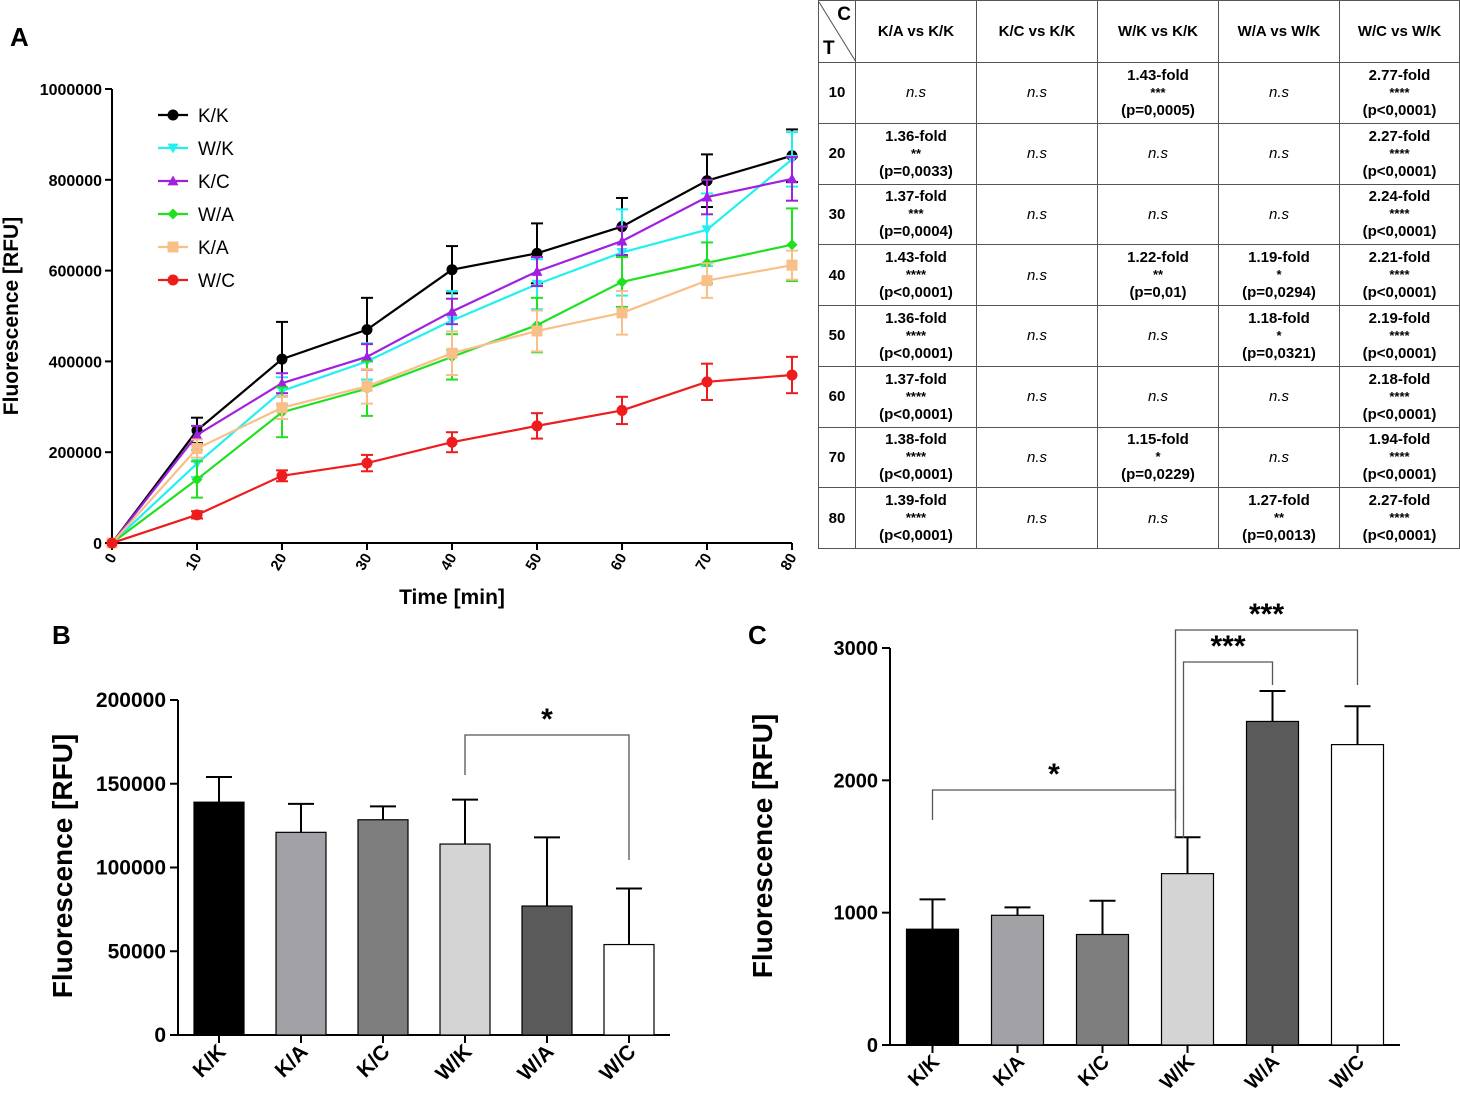 Image resolution: width=1460 pixels, height=1104 pixels. What do you see at coordinates (1399, 31) in the screenshot?
I see `table-header: W/C vs W/K` at bounding box center [1399, 31].